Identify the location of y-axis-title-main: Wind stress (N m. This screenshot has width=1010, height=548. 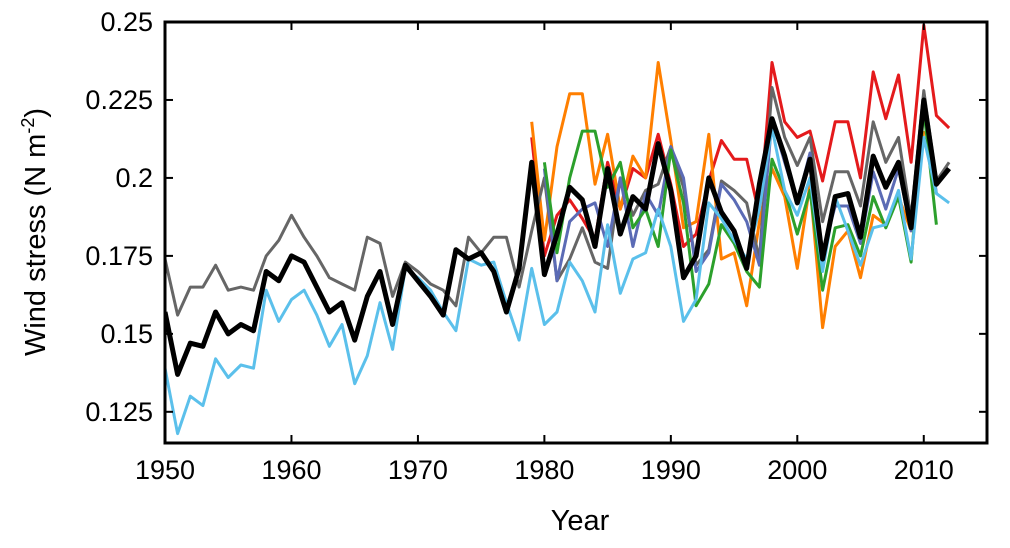
(36, 245).